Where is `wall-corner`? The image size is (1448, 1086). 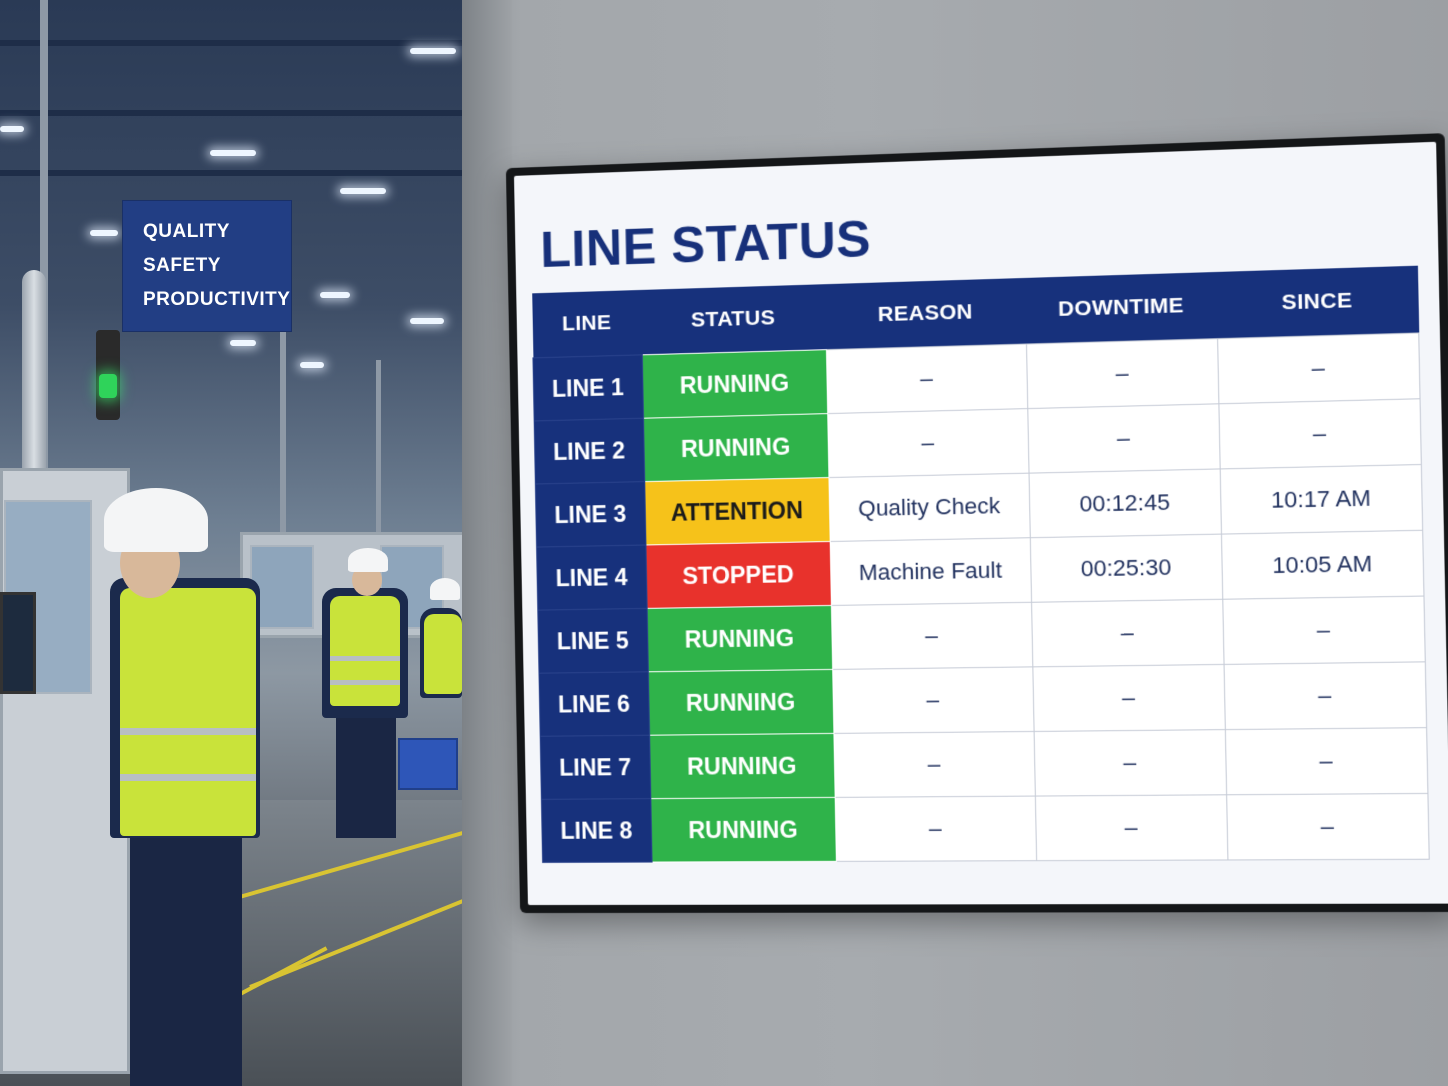
wall-corner is located at coordinates (487, 543).